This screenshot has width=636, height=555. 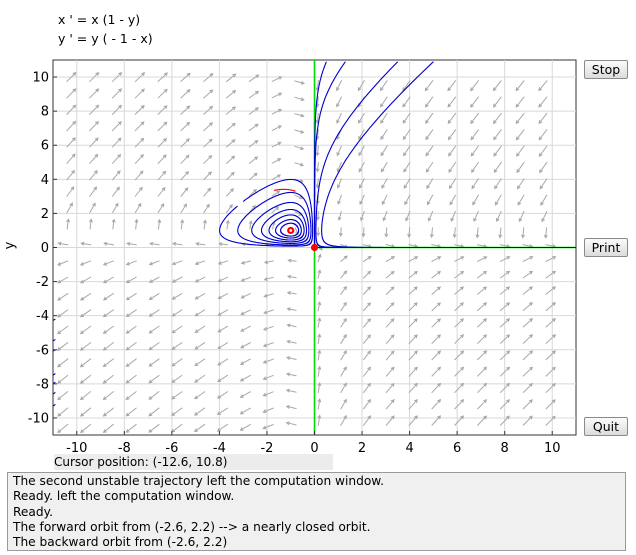 What do you see at coordinates (505, 448) in the screenshot?
I see `x-tick-label: 8` at bounding box center [505, 448].